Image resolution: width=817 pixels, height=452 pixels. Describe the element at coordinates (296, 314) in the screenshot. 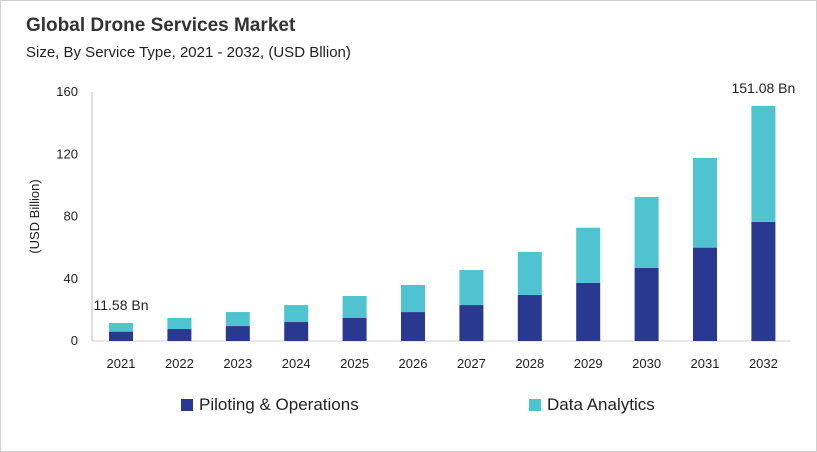

I see `bar-data-analytics-2024` at that location.